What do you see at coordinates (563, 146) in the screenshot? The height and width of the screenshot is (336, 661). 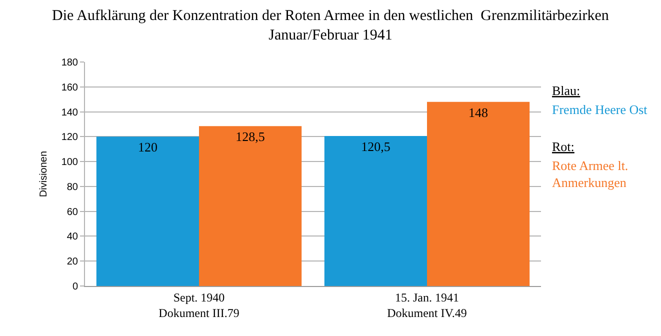 I see `text: Rot:` at bounding box center [563, 146].